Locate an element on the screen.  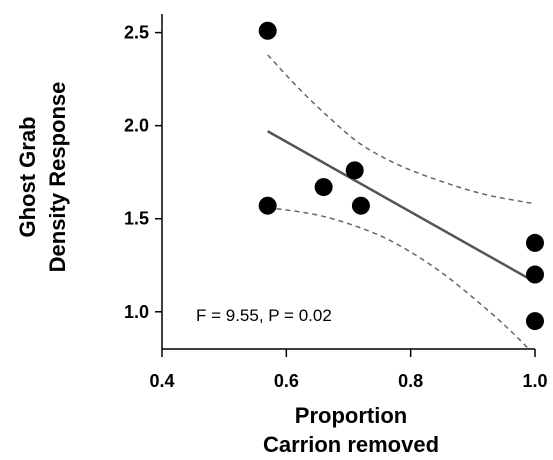
x-tick-label: 0.6 is located at coordinates (286, 381).